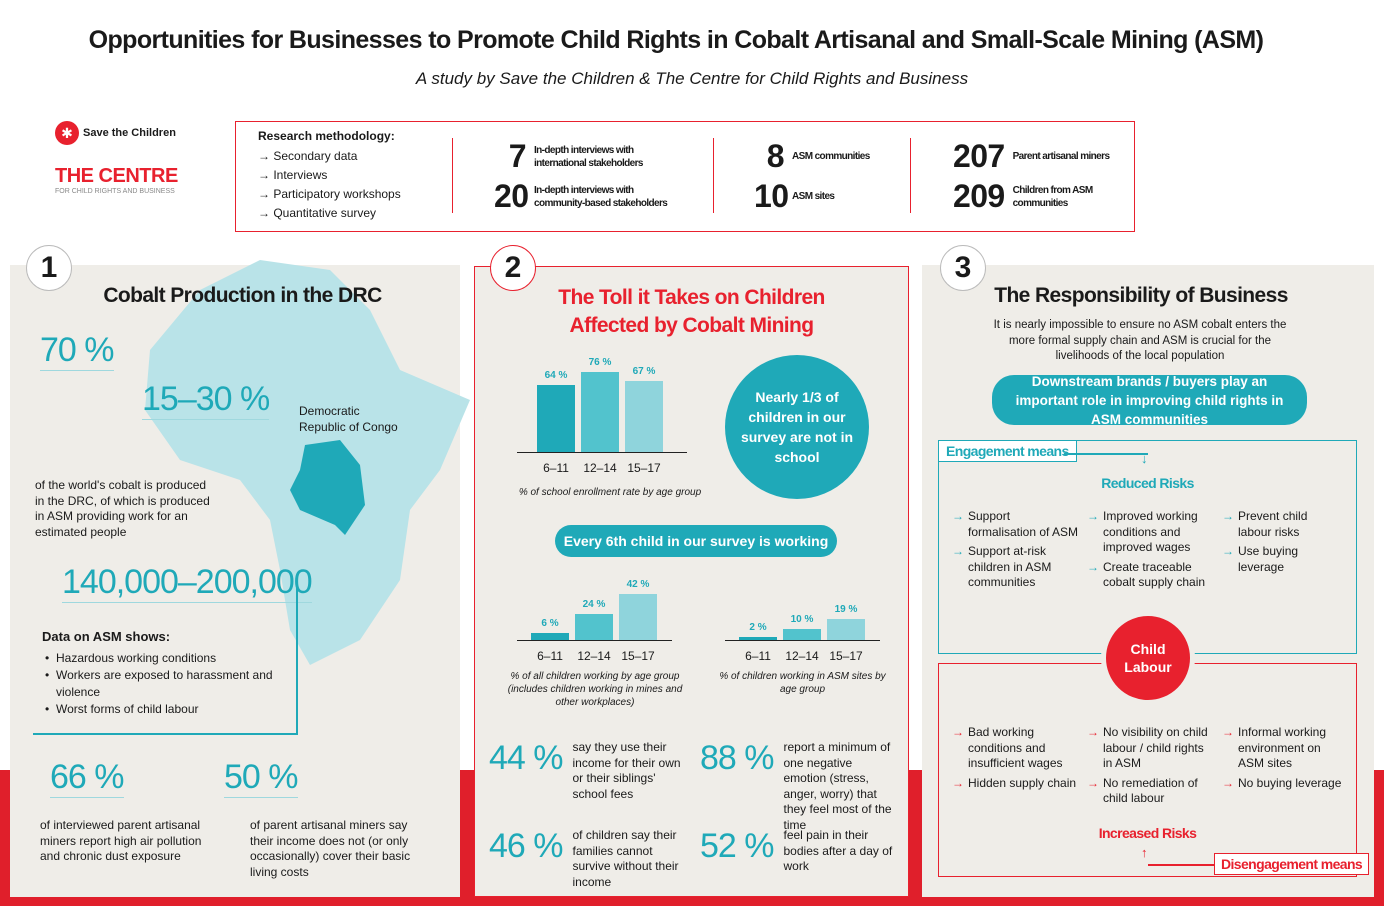 This screenshot has height=906, width=1384. I want to click on methodology-item: → Quantitative survey, so click(317, 213).